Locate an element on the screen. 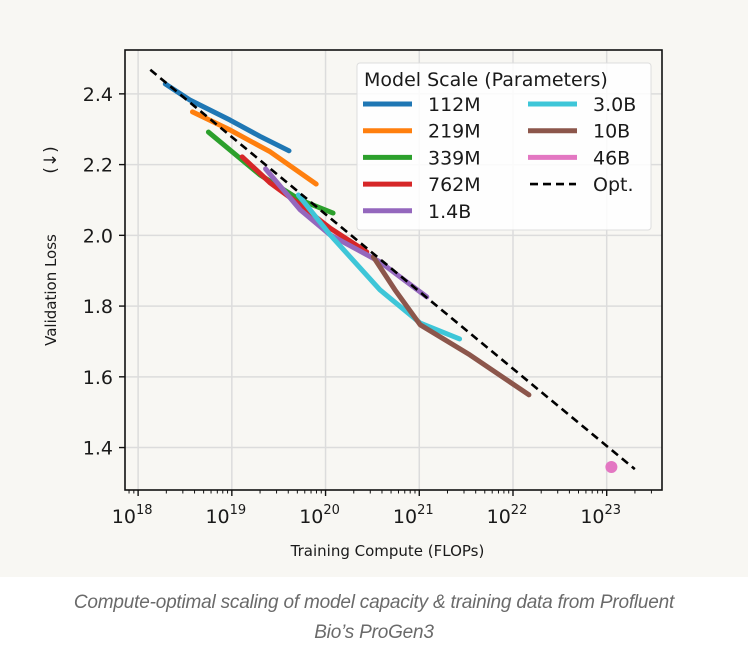  x-tick-label: 1021 is located at coordinates (413, 515).